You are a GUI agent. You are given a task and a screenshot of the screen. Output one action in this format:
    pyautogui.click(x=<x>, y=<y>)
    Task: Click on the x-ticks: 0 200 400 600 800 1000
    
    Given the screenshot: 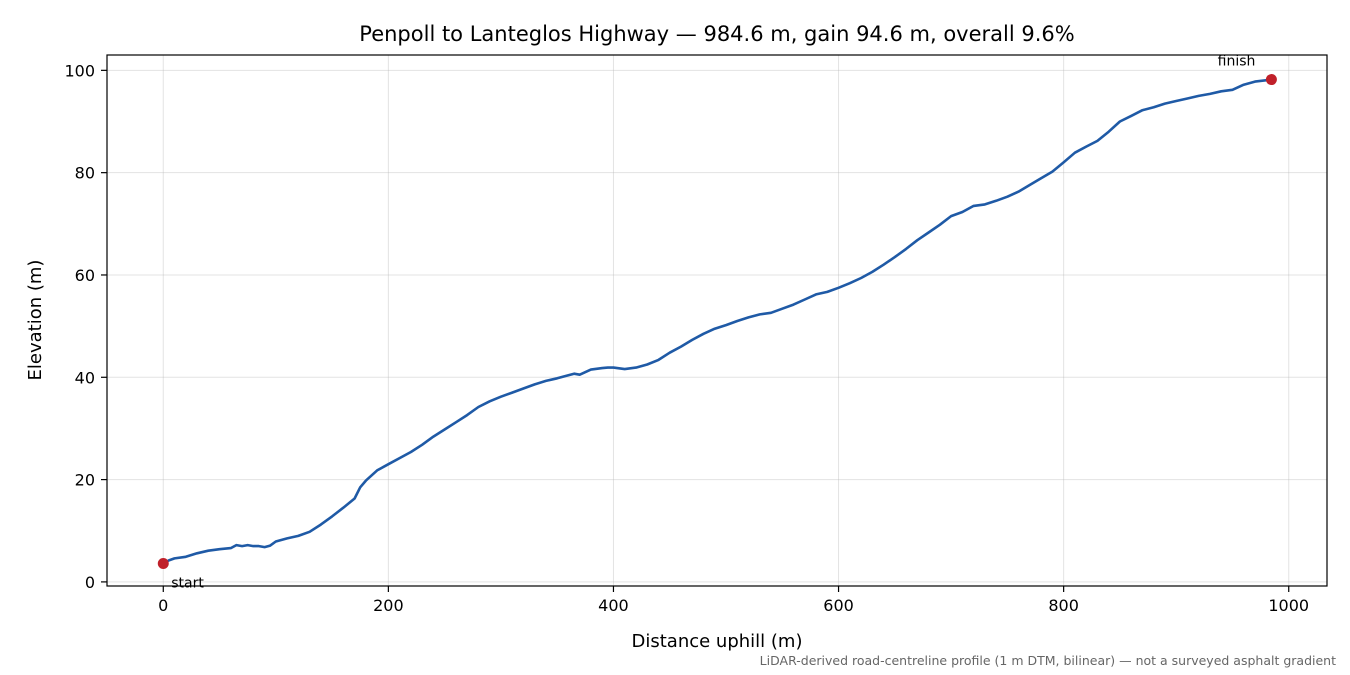 What is the action you would take?
    pyautogui.click(x=733, y=600)
    